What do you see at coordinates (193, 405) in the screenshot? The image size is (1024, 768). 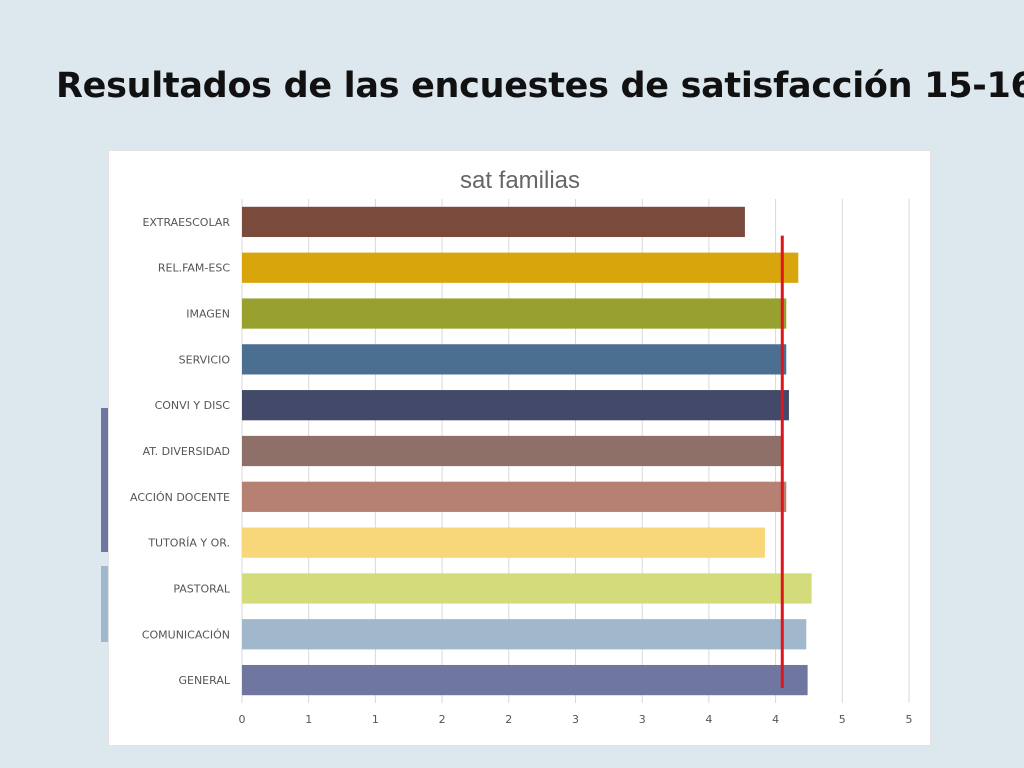 I see `category-label: CONVI Y DISC` at bounding box center [193, 405].